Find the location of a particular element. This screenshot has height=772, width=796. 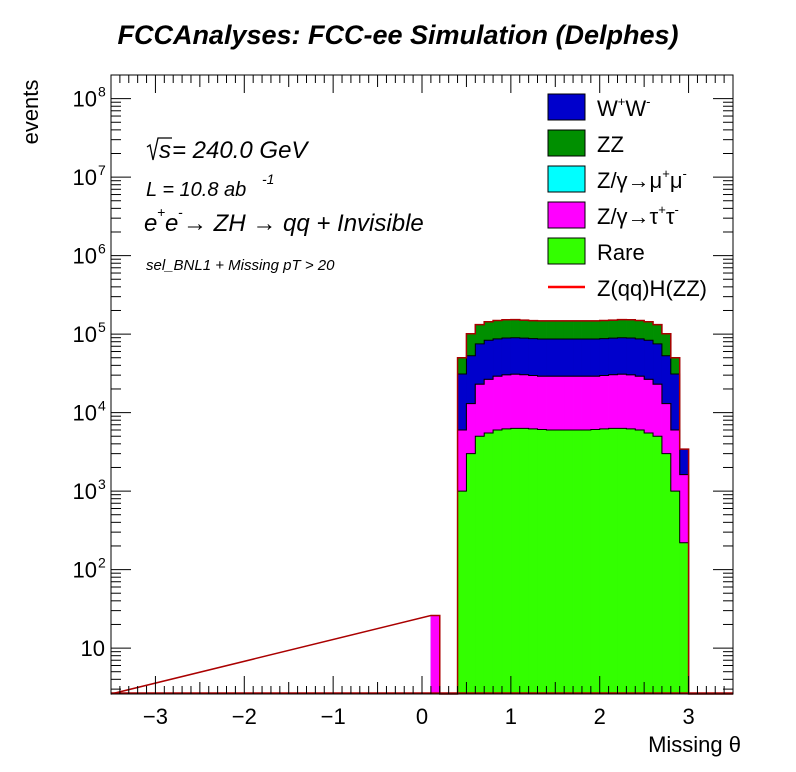

y-tick-exp: 7 is located at coordinates (102, 170).